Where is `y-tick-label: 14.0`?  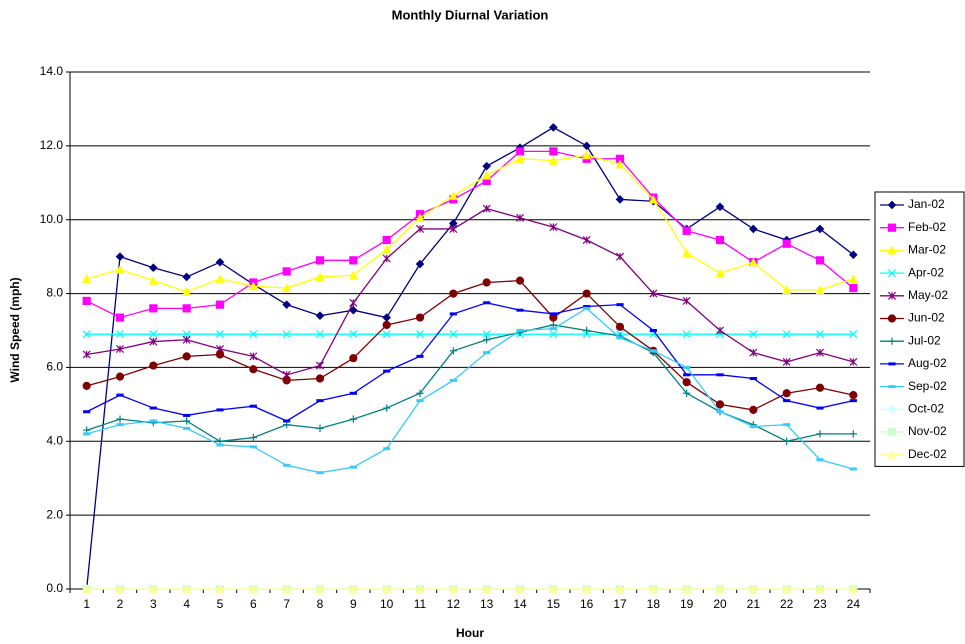 y-tick-label: 14.0 is located at coordinates (52, 71).